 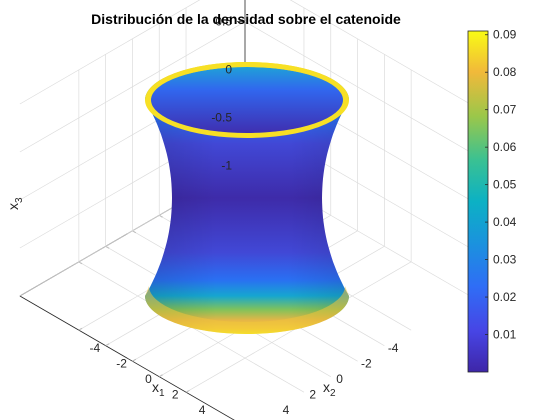 What do you see at coordinates (158, 389) in the screenshot?
I see `x1-axis-label: x1` at bounding box center [158, 389].